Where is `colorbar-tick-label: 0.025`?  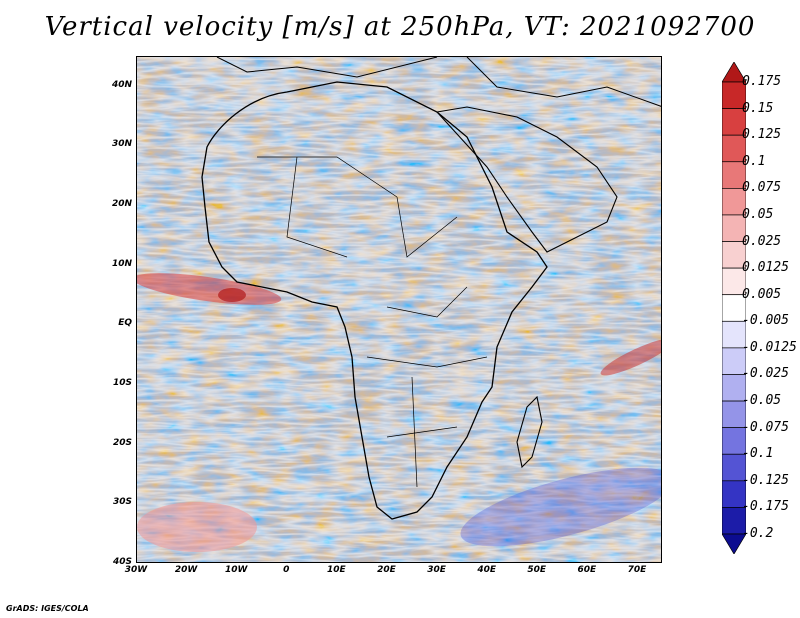
colorbar-tick-label: 0.025 is located at coordinates (762, 241).